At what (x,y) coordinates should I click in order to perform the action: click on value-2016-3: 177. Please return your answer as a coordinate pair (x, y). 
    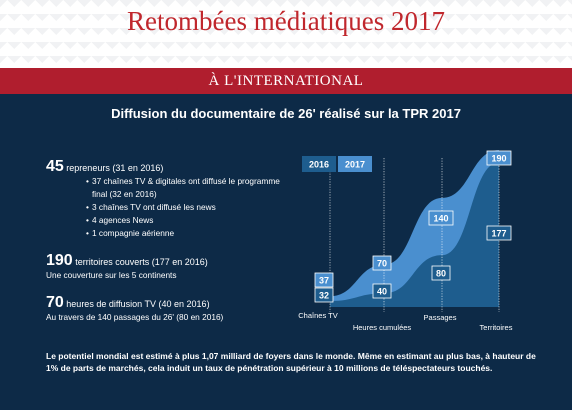
    Looking at the image, I should click on (498, 233).